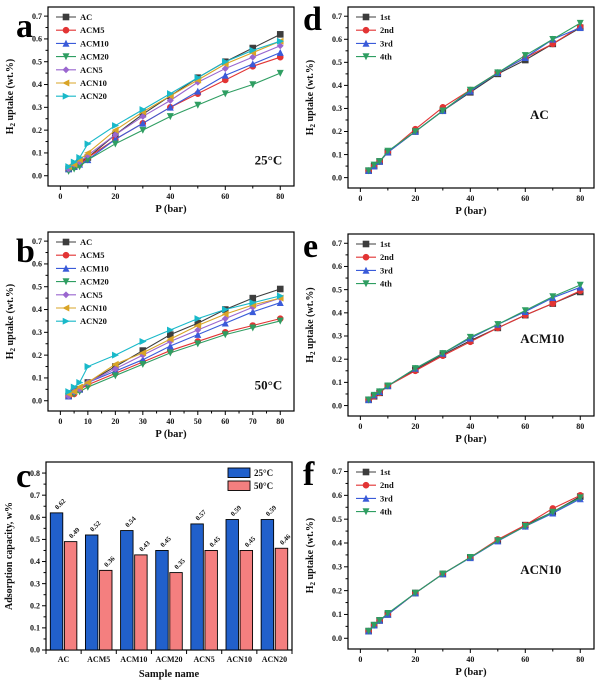  I want to click on svg-text: 0.45, so click(251, 542).